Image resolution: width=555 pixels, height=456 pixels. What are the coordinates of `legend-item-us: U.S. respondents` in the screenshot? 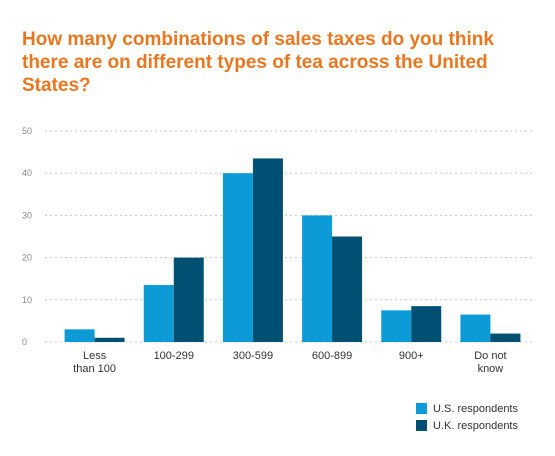 It's located at (467, 408).